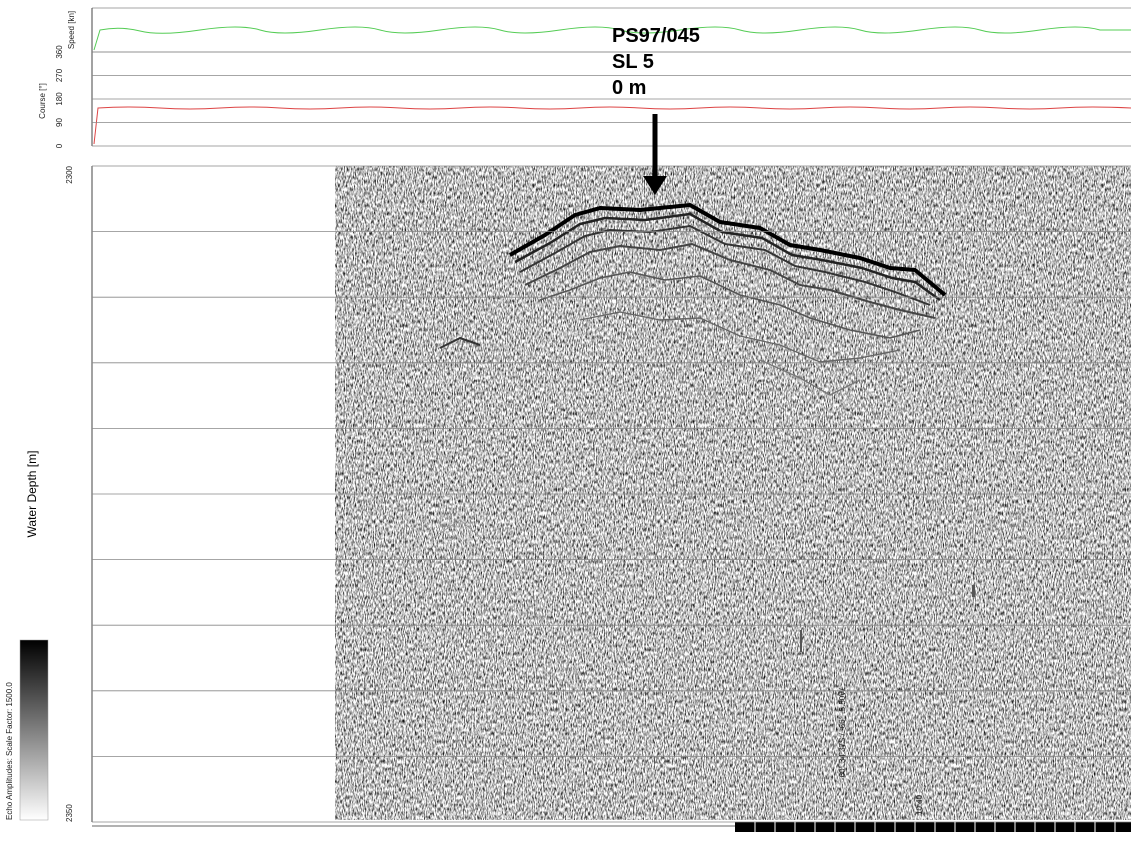 Image resolution: width=1131 pixels, height=865 pixels. I want to click on annotation: PS97/045 SL 5 0 m, so click(656, 110).